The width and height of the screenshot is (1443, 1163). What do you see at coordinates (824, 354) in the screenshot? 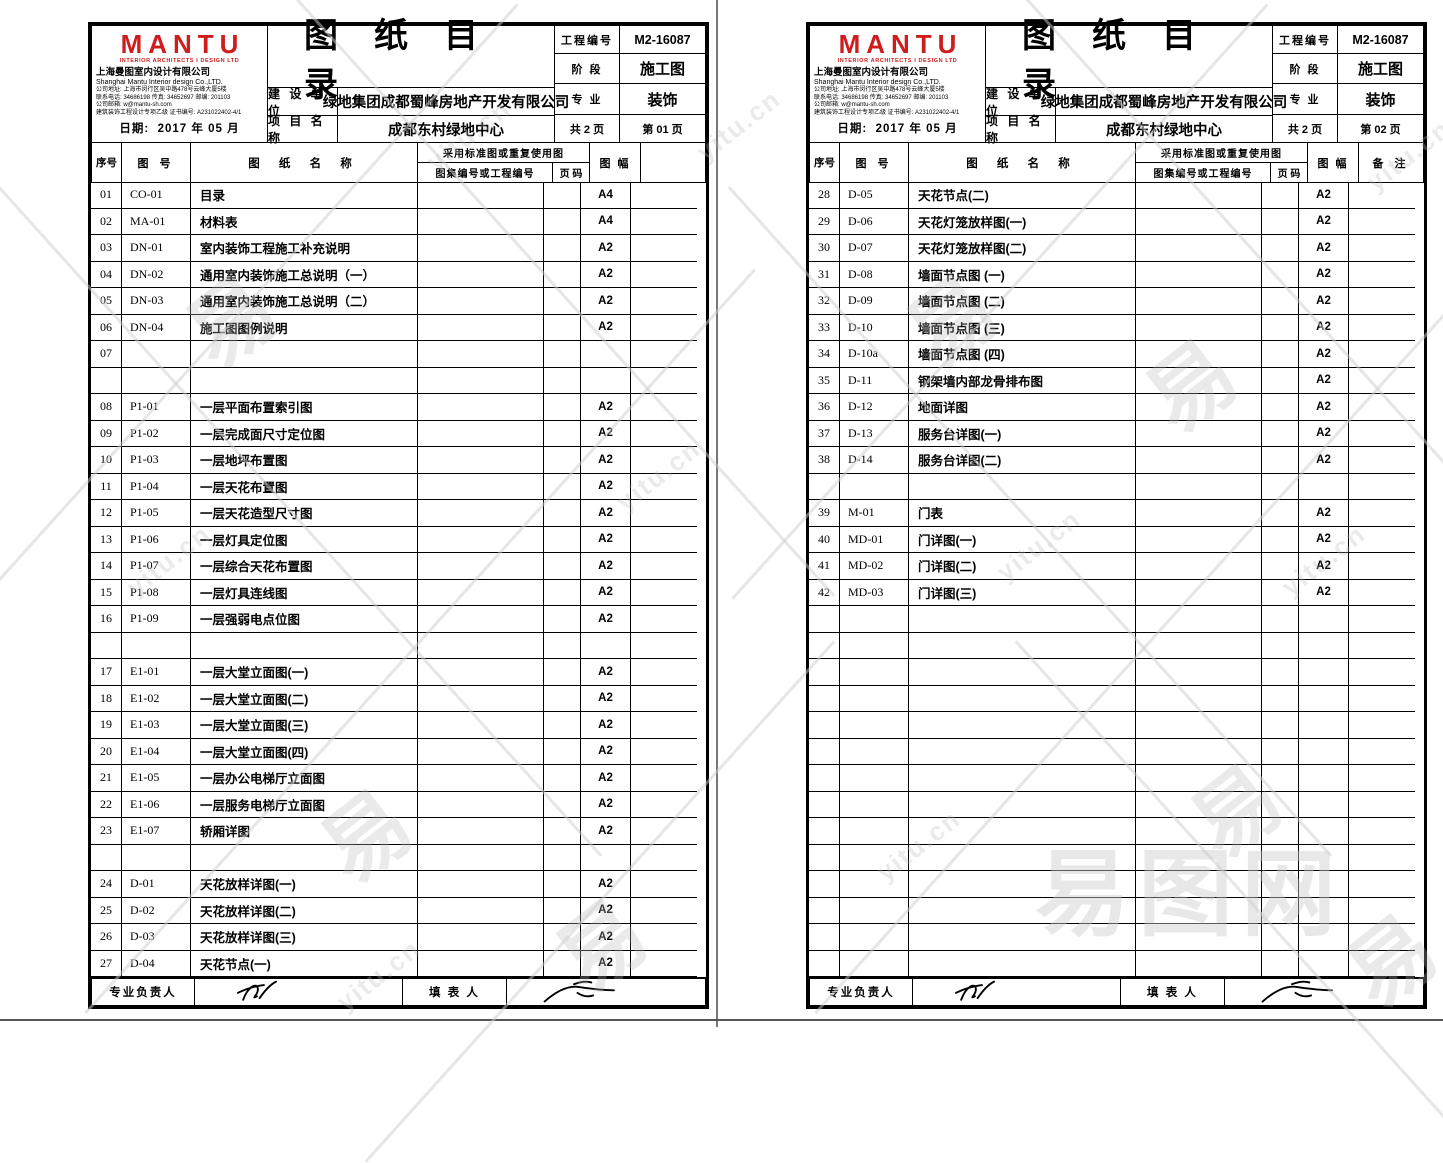
I see `cell-seq: 34` at bounding box center [824, 354].